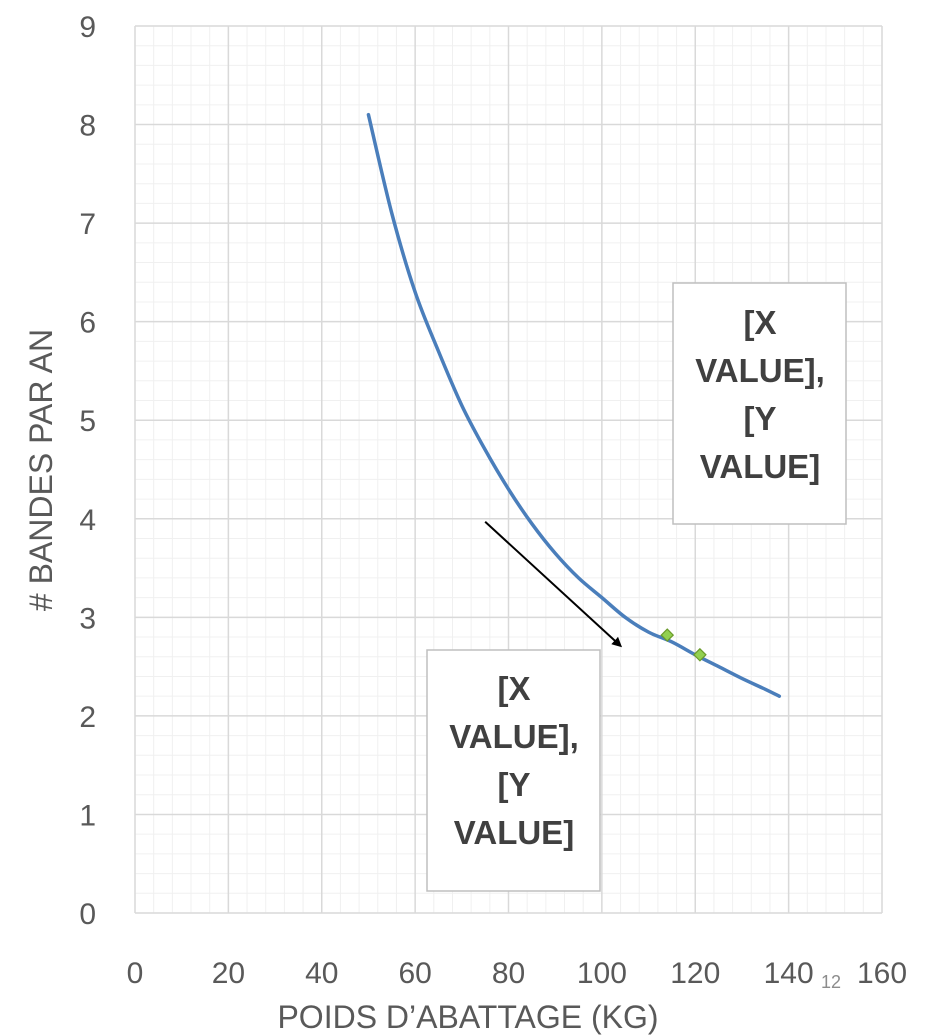  I want to click on x-tick-label: 20, so click(228, 973).